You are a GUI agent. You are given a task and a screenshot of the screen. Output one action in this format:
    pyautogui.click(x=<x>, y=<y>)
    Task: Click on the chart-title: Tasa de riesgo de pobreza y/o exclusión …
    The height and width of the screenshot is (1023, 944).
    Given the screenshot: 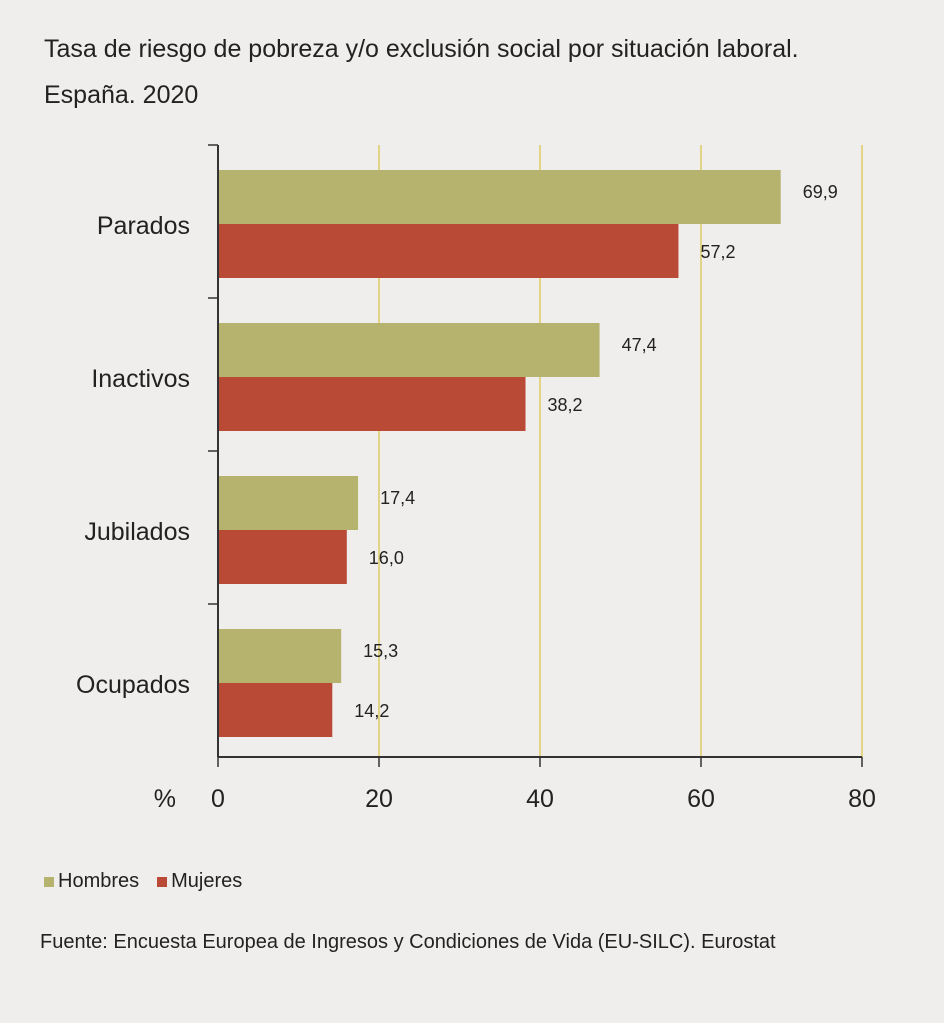 What is the action you would take?
    pyautogui.click(x=421, y=72)
    